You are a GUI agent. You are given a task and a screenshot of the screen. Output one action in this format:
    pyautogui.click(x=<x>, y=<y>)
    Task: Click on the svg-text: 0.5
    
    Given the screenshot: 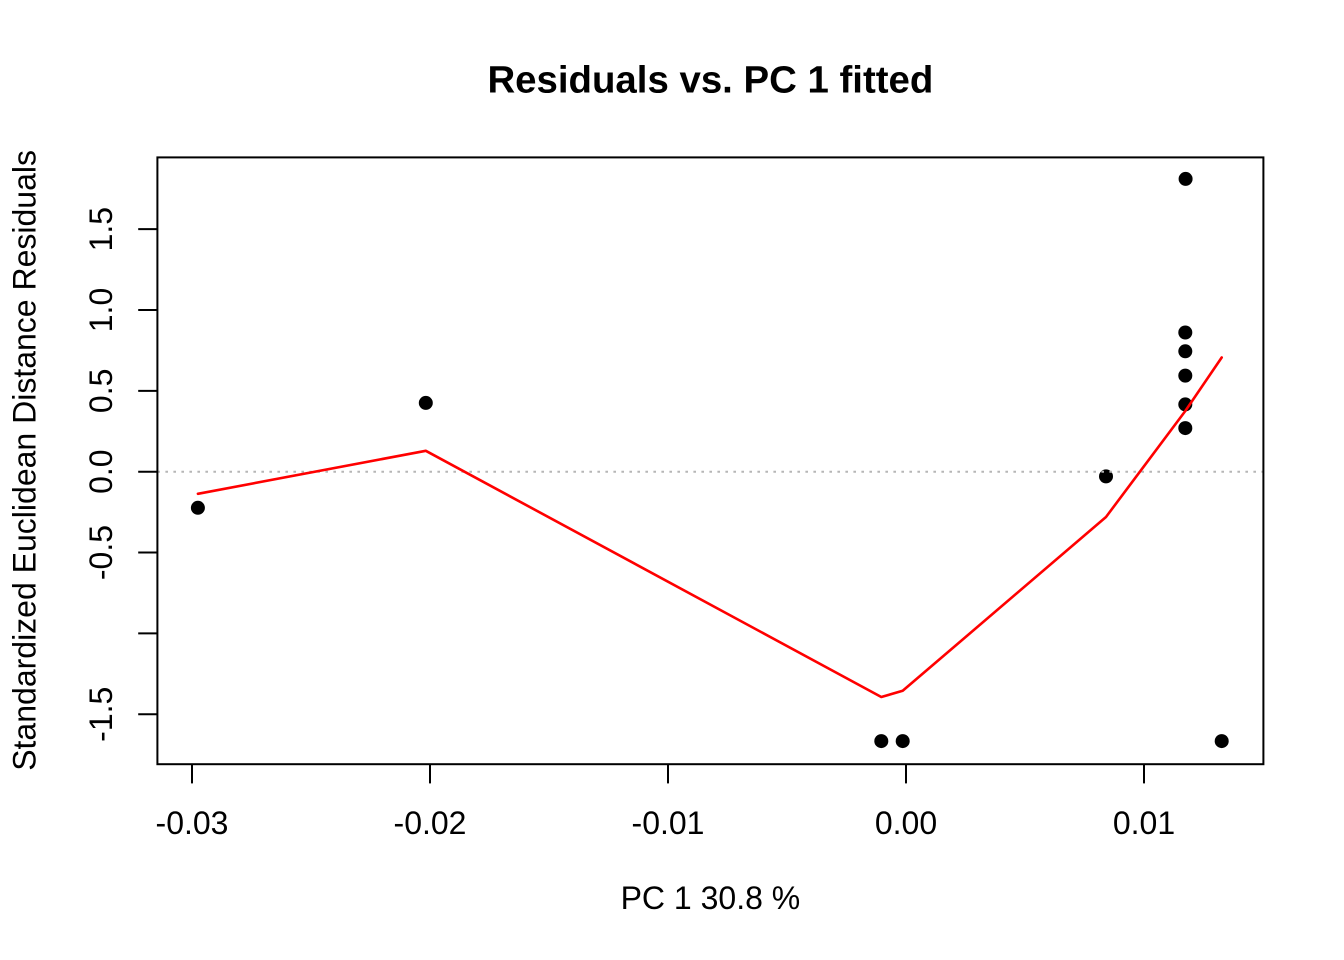 What is the action you would take?
    pyautogui.click(x=101, y=391)
    